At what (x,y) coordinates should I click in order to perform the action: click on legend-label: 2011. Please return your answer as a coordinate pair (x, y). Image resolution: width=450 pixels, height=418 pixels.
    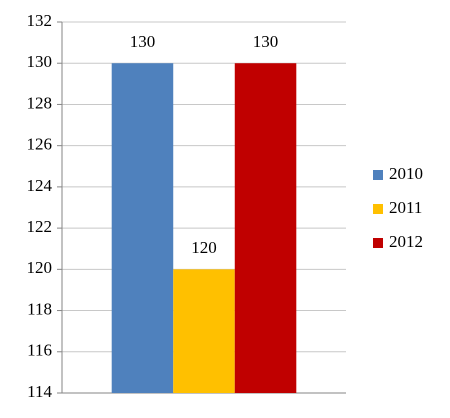
    Looking at the image, I should click on (405, 207).